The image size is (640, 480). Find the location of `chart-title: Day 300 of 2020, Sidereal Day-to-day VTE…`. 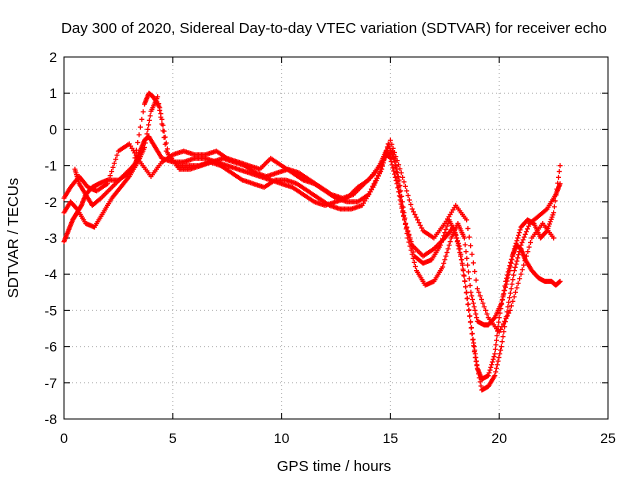

chart-title: Day 300 of 2020, Sidereal Day-to-day VTE… is located at coordinates (334, 28).